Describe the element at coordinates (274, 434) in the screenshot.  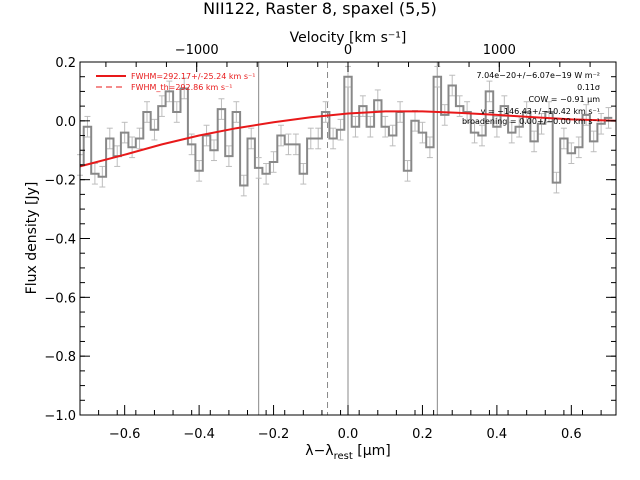
I see `x-tick-label: −0.2` at that location.